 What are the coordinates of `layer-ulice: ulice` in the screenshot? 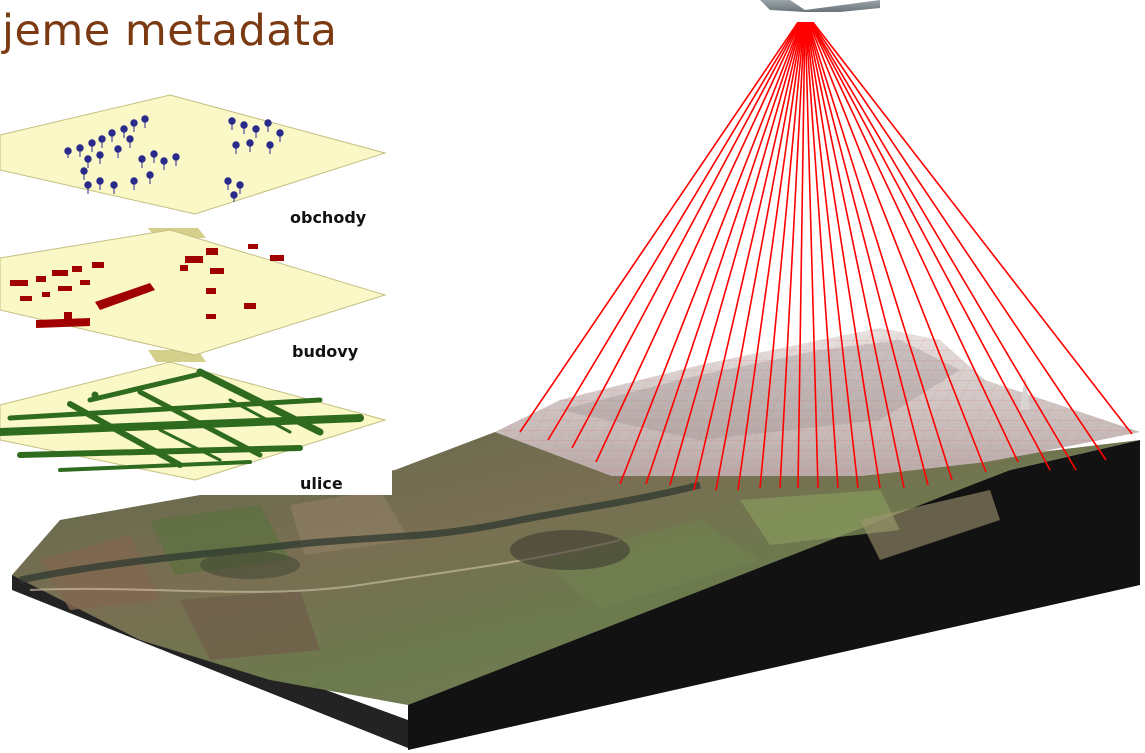 It's located at (193, 427).